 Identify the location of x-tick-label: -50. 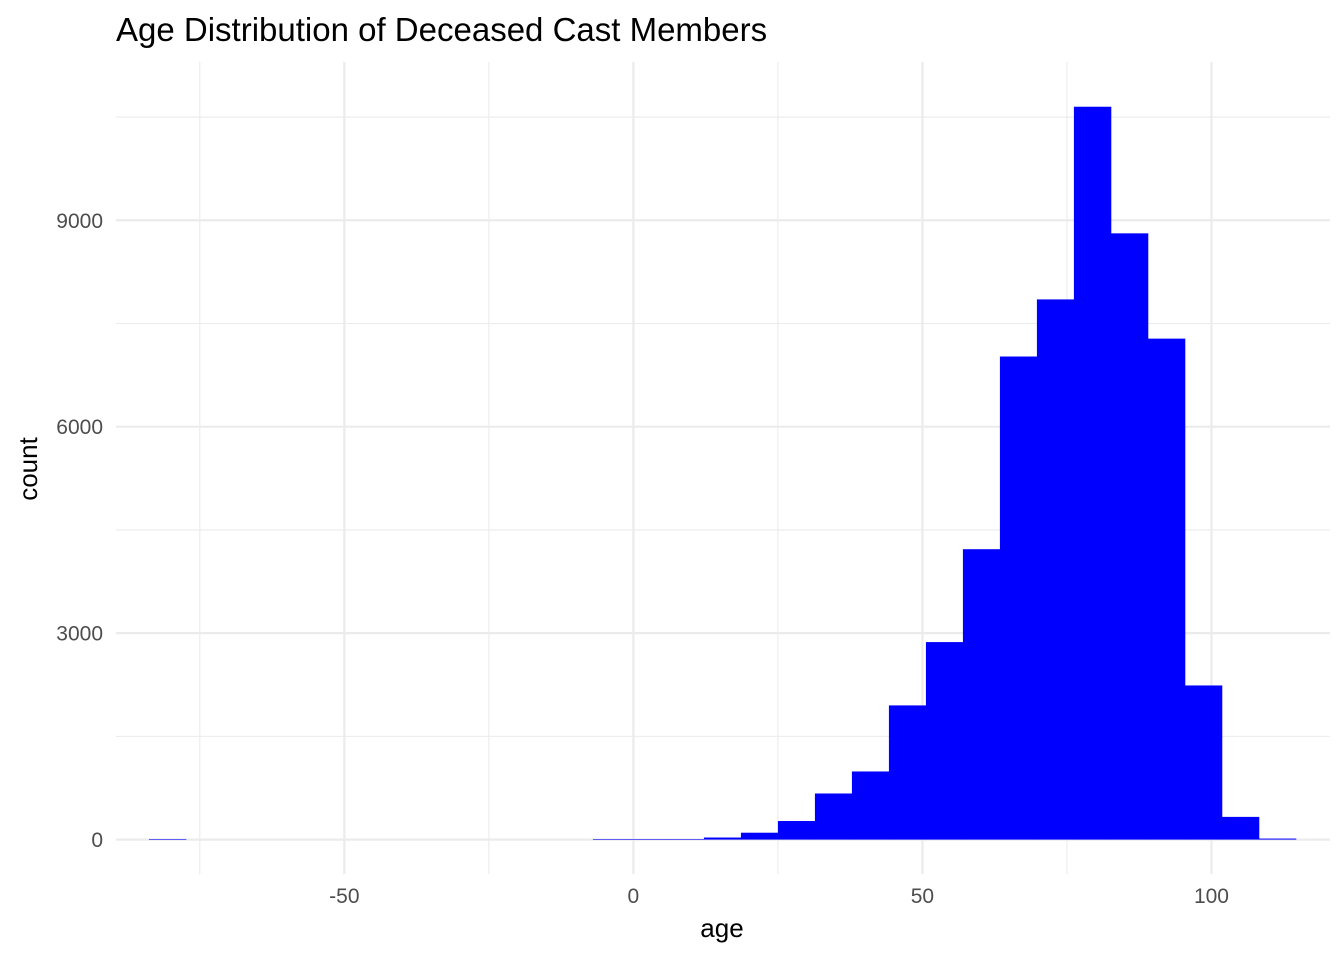
(344, 896).